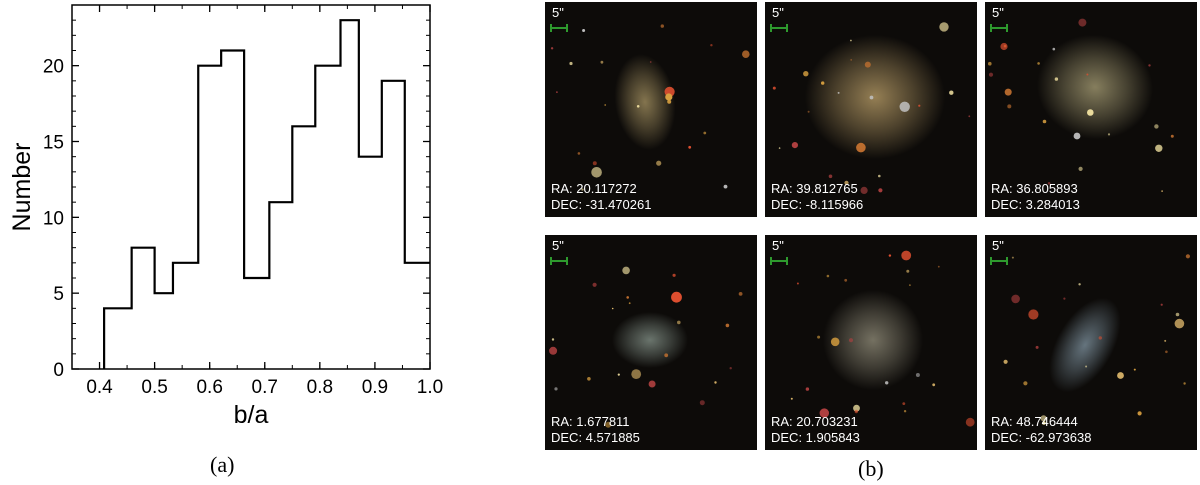  Describe the element at coordinates (209, 387) in the screenshot. I see `x-tick-label: 0.6` at that location.